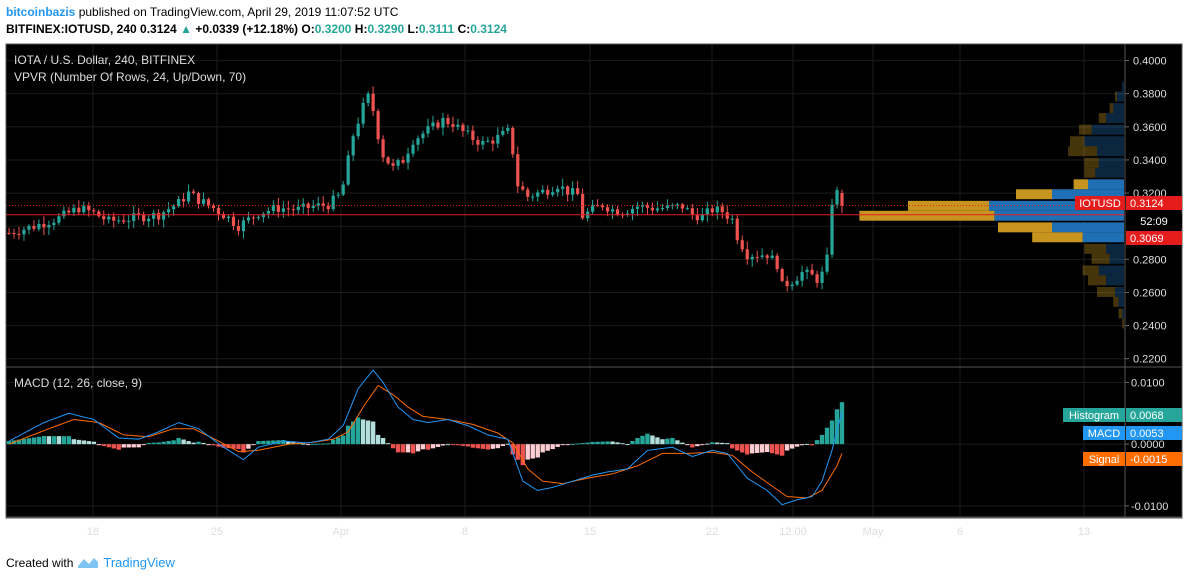  Describe the element at coordinates (488, 29) in the screenshot. I see `close-value: 0.3124` at that location.